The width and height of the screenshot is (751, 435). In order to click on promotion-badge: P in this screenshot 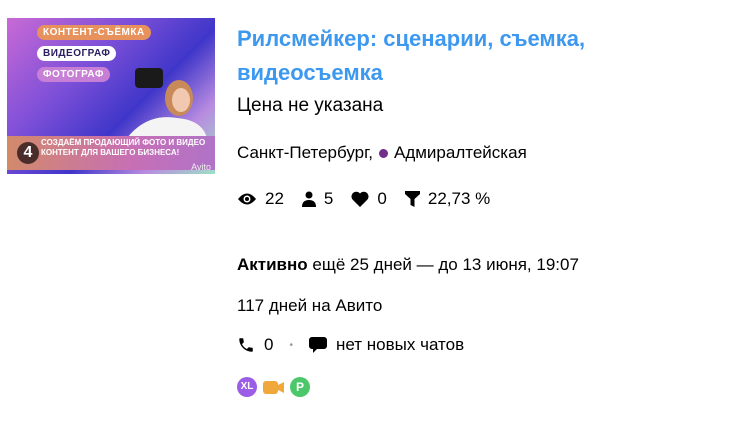, I will do `click(300, 387)`.